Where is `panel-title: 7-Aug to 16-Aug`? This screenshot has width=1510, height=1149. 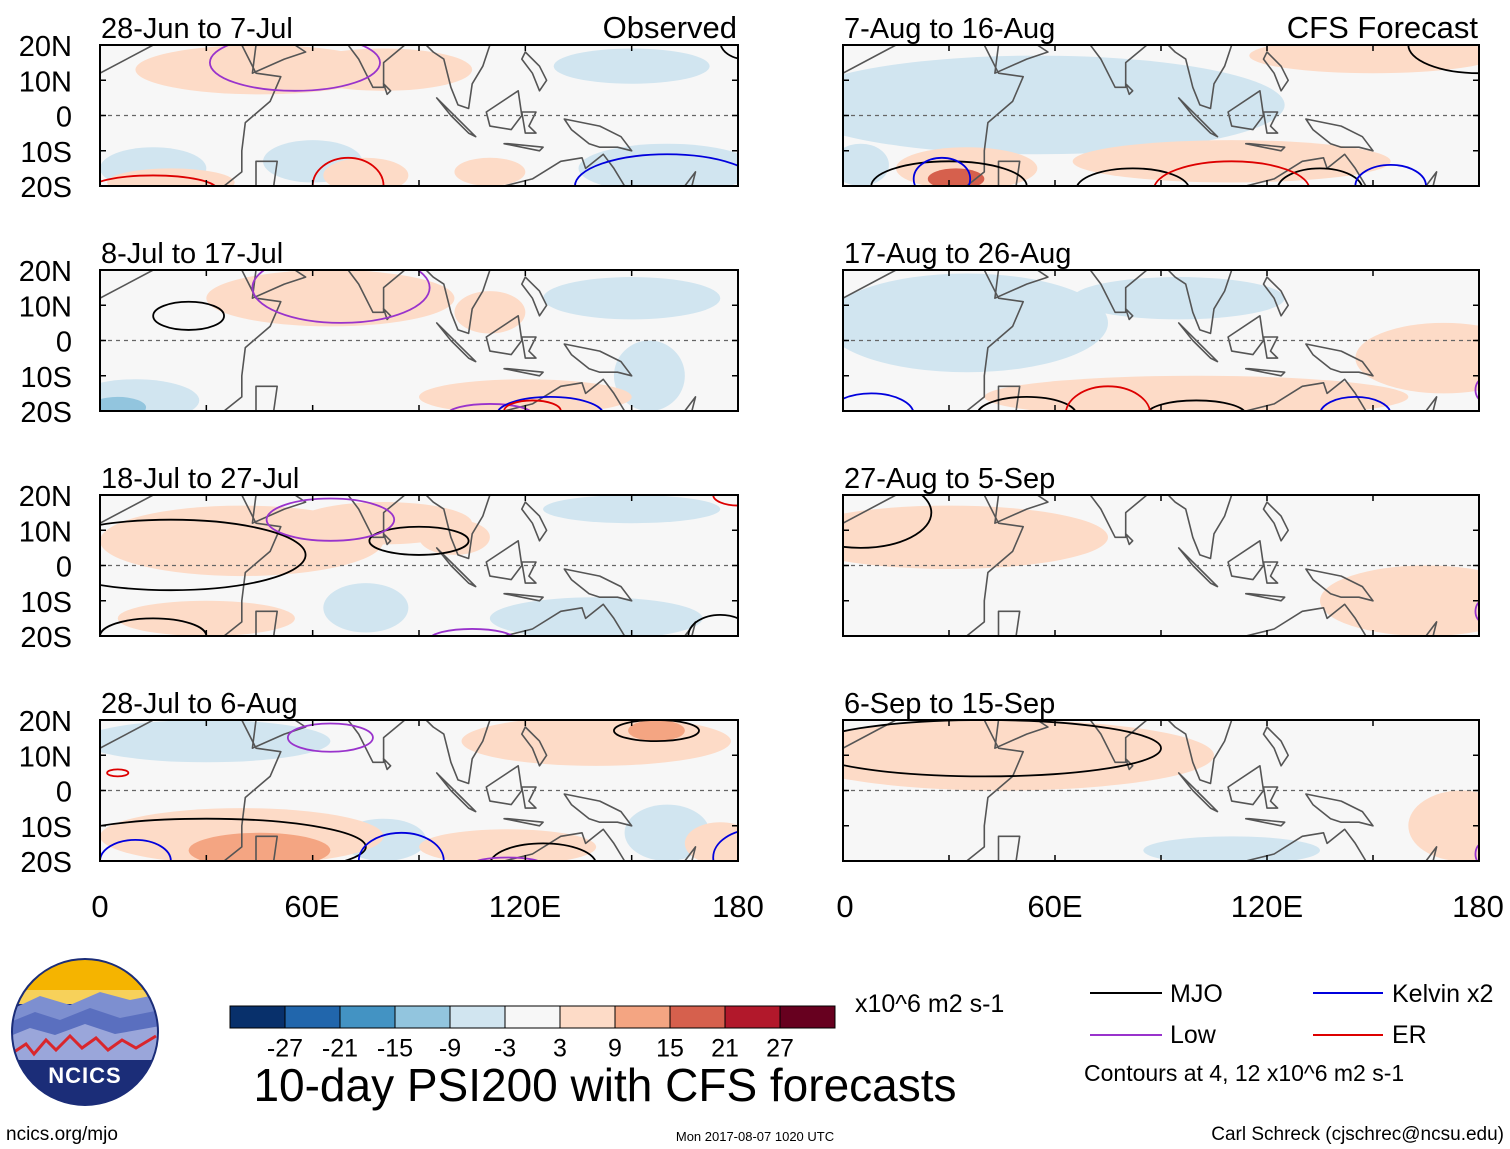
panel-title: 7-Aug to 16-Aug is located at coordinates (949, 29).